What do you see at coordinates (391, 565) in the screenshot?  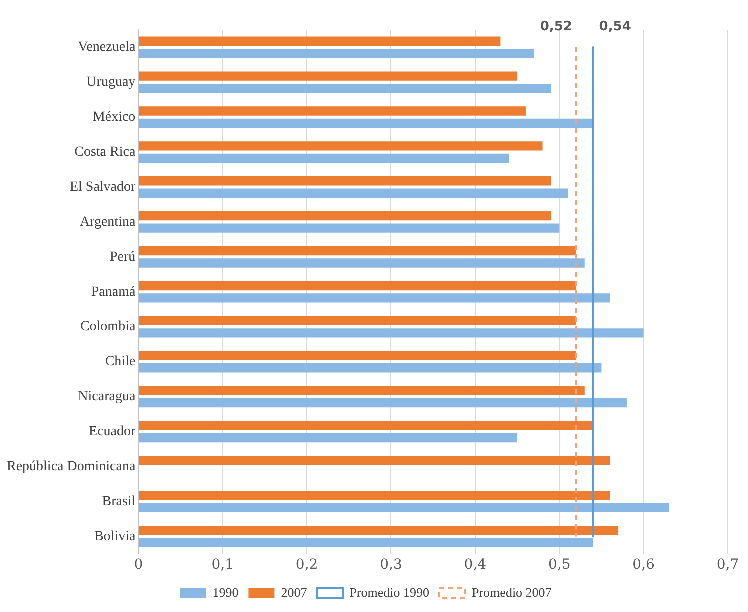 I see `x-tick-label: 0,3` at bounding box center [391, 565].